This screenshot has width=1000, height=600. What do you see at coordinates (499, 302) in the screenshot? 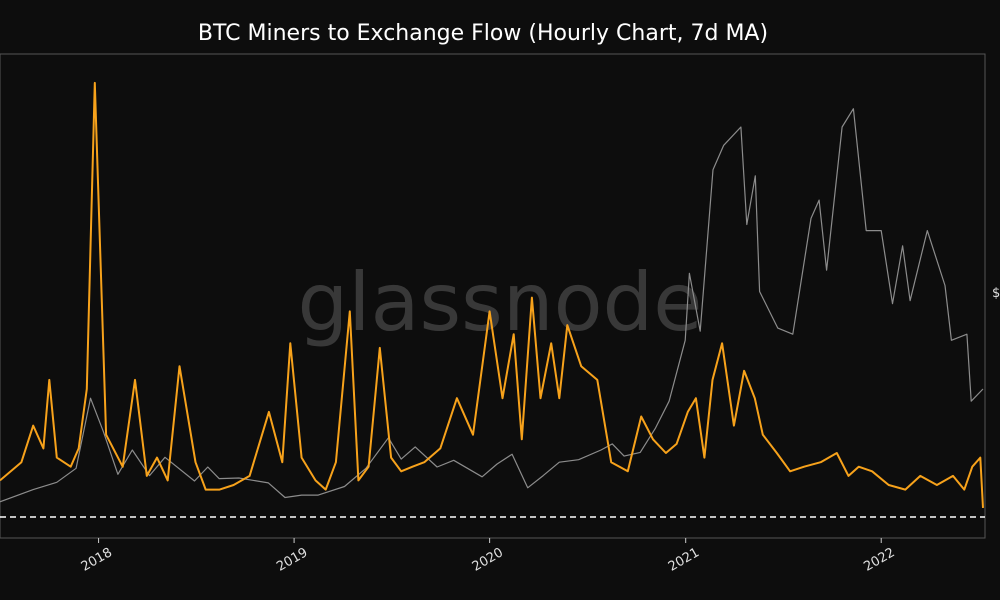
I see `watermark: glassnode` at bounding box center [499, 302].